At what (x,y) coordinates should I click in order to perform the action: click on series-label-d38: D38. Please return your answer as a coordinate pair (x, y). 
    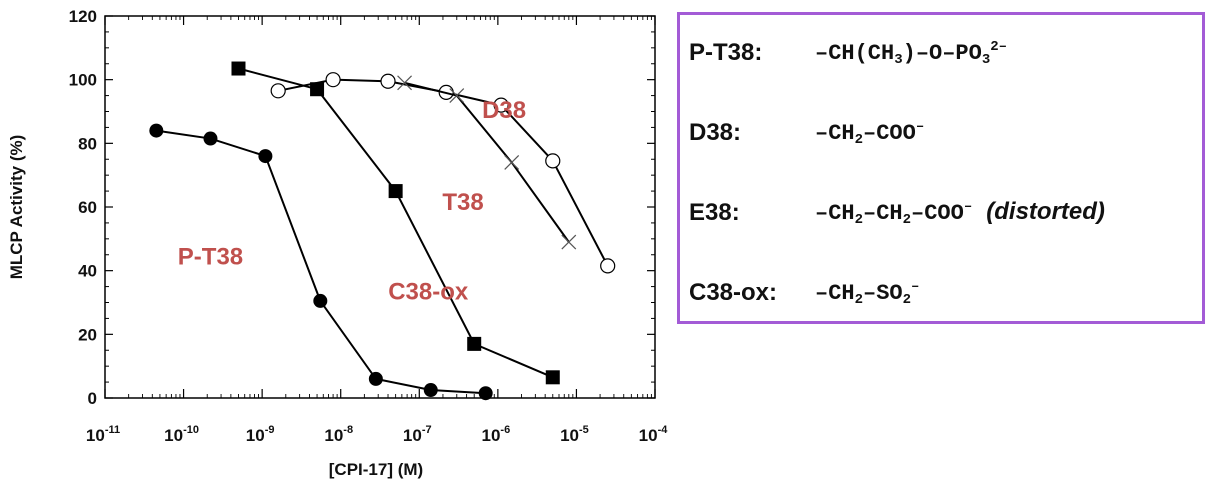
    Looking at the image, I should click on (504, 110).